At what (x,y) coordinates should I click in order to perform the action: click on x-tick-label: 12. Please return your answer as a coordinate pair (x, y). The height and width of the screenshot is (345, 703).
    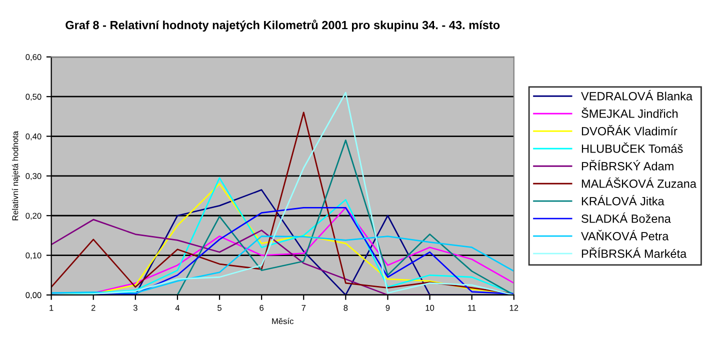
    Looking at the image, I should click on (514, 307).